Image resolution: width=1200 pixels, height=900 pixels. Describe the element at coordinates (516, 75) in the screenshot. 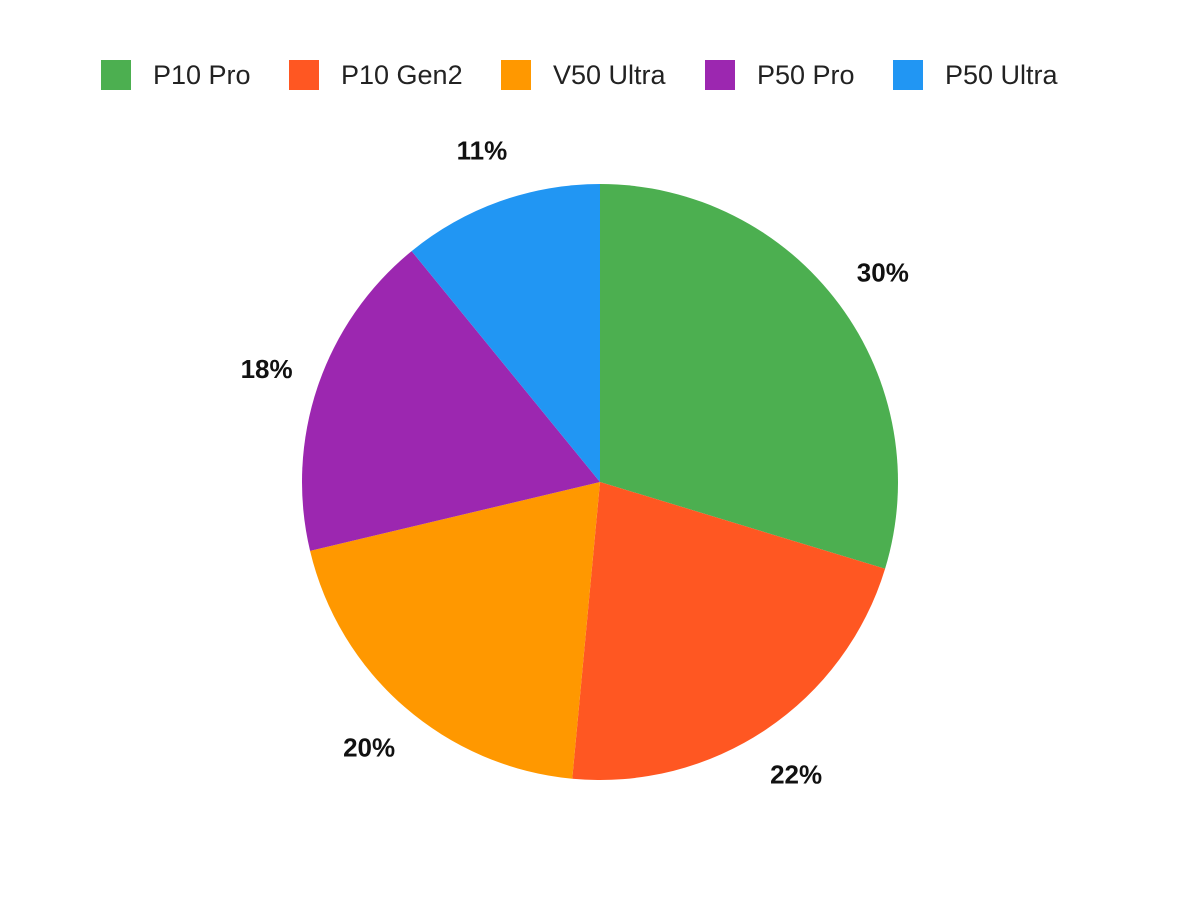

I see `legend-swatch-v50-ultra` at that location.